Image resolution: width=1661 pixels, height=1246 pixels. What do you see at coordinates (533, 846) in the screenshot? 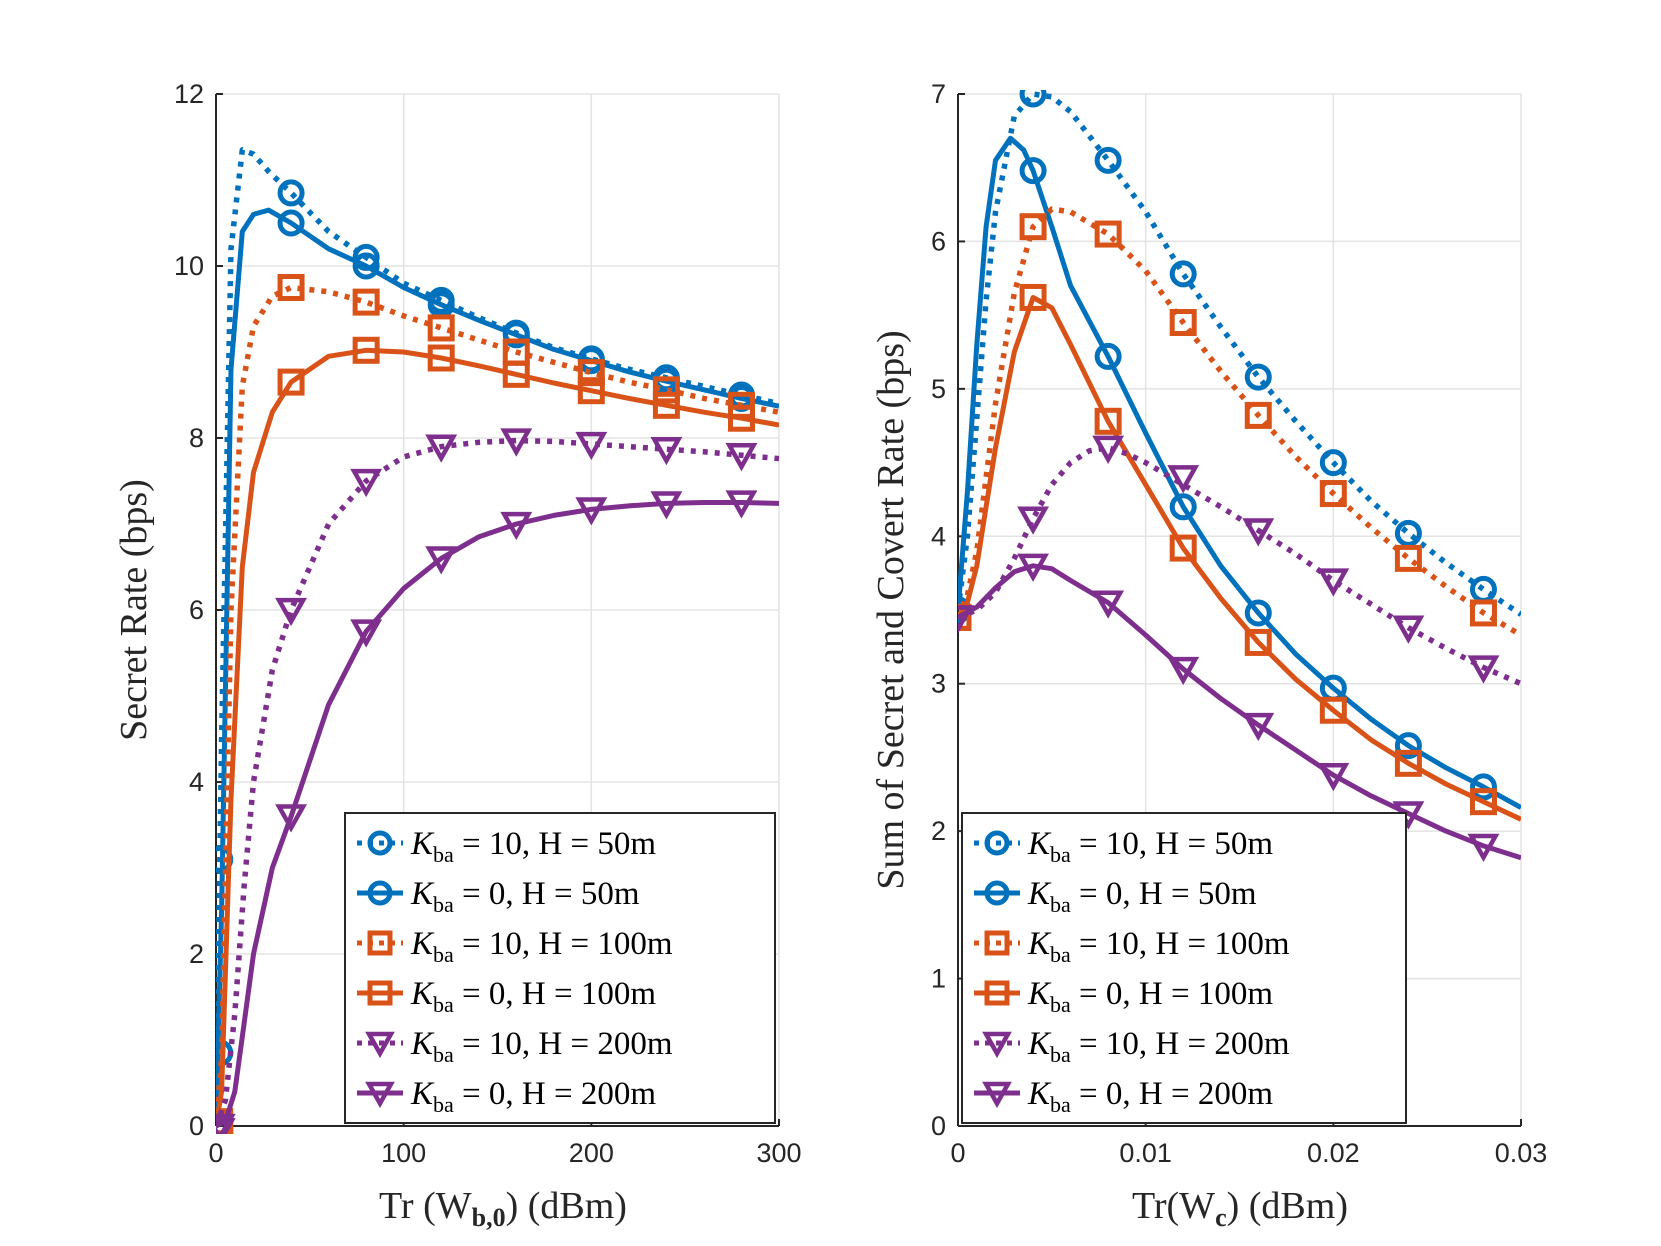
I see `legend-label-1: Kba = 10, H = 50m` at bounding box center [533, 846].